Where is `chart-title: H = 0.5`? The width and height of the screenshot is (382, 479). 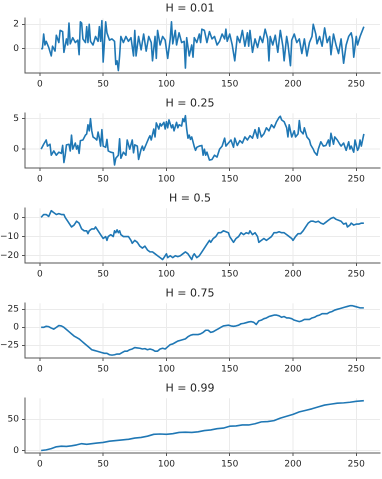 chart-title: H = 0.5 is located at coordinates (190, 197).